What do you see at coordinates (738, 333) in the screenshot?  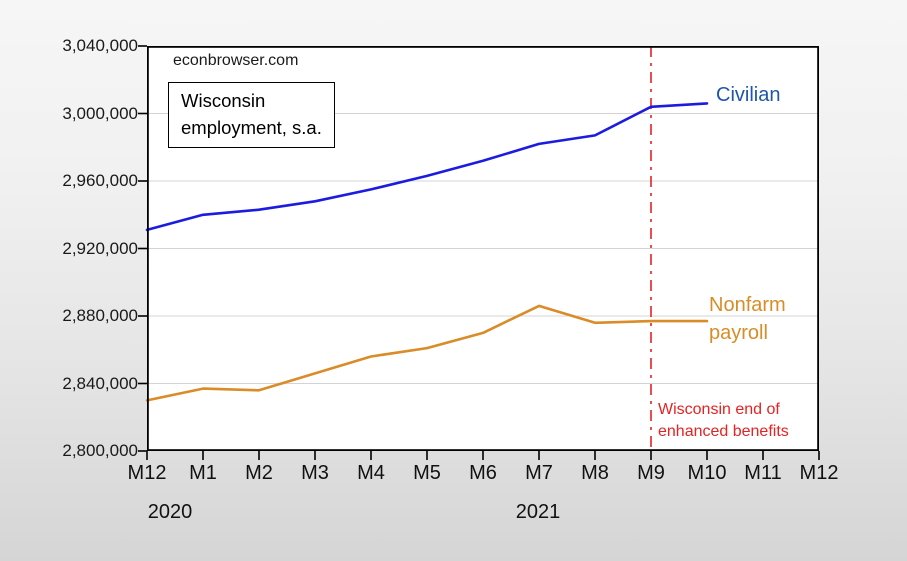 I see `nonfarm-series-label-line2: payroll` at bounding box center [738, 333].